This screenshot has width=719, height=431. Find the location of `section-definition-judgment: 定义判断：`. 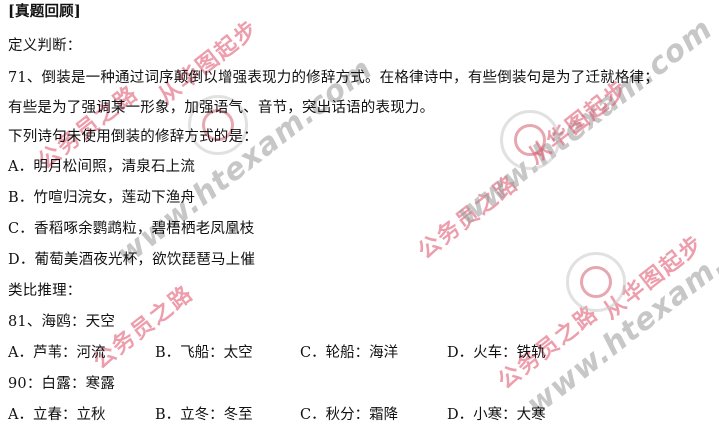

section-definition-judgment: 定义判断： is located at coordinates (45, 46).